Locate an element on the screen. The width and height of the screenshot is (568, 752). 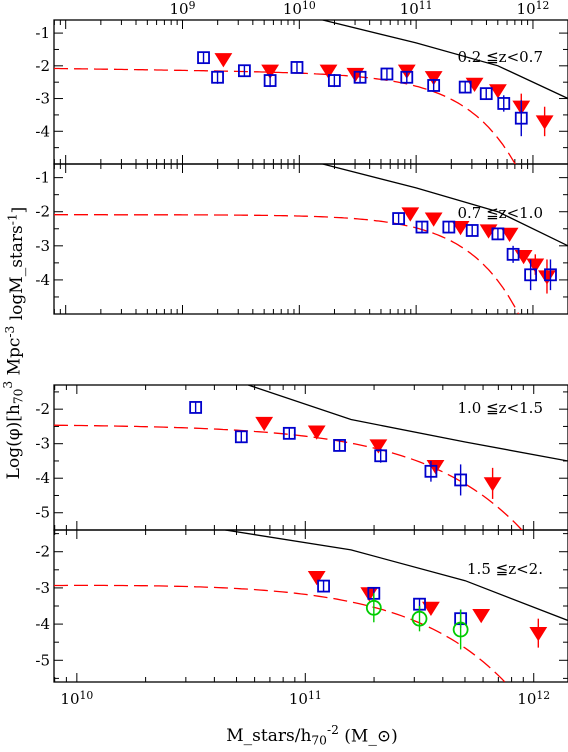
y-axis-label: Log(φ)[h70​3​ Mpc-3​ logM_stars-1​] is located at coordinates (15, 343).